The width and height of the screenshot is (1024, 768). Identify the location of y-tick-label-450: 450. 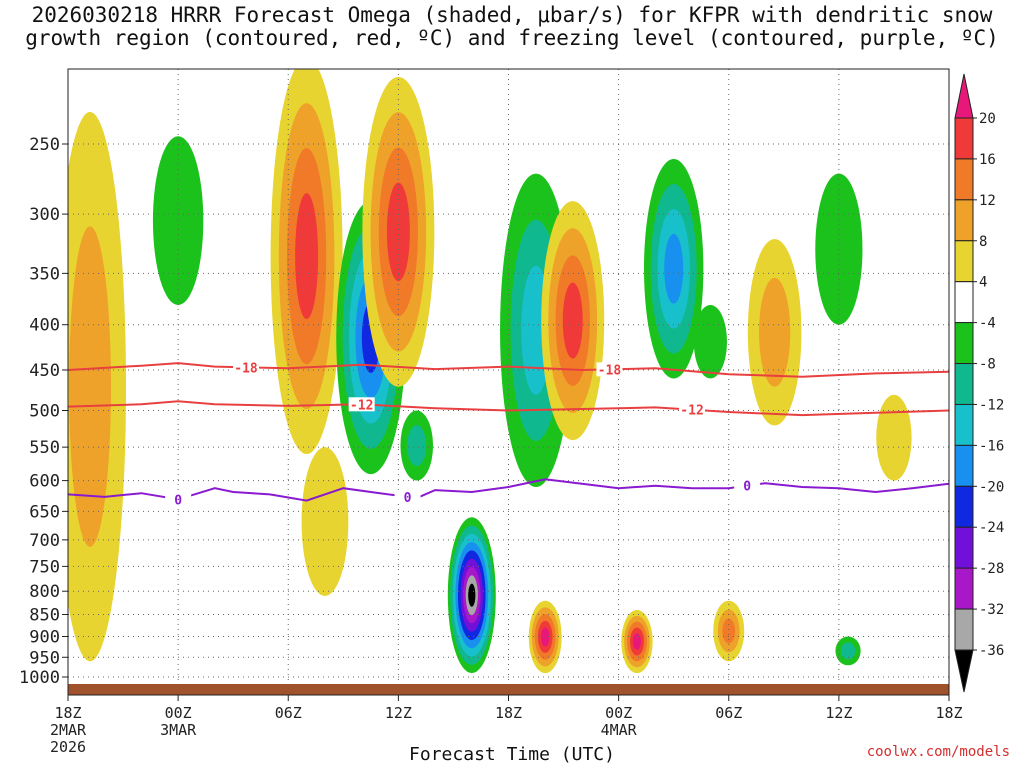
(44, 371).